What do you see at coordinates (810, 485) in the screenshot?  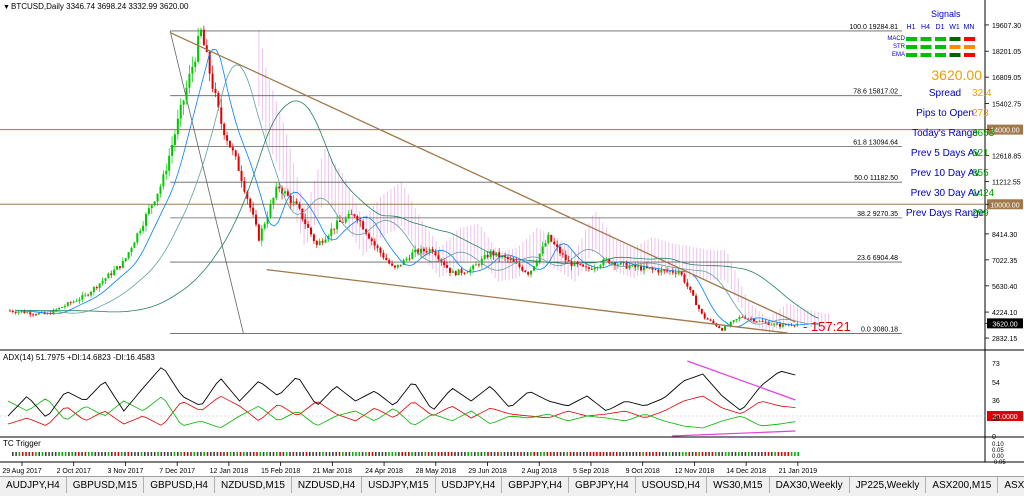 I see `tab-dax30-weekly: DAX30,Weekly` at bounding box center [810, 485].